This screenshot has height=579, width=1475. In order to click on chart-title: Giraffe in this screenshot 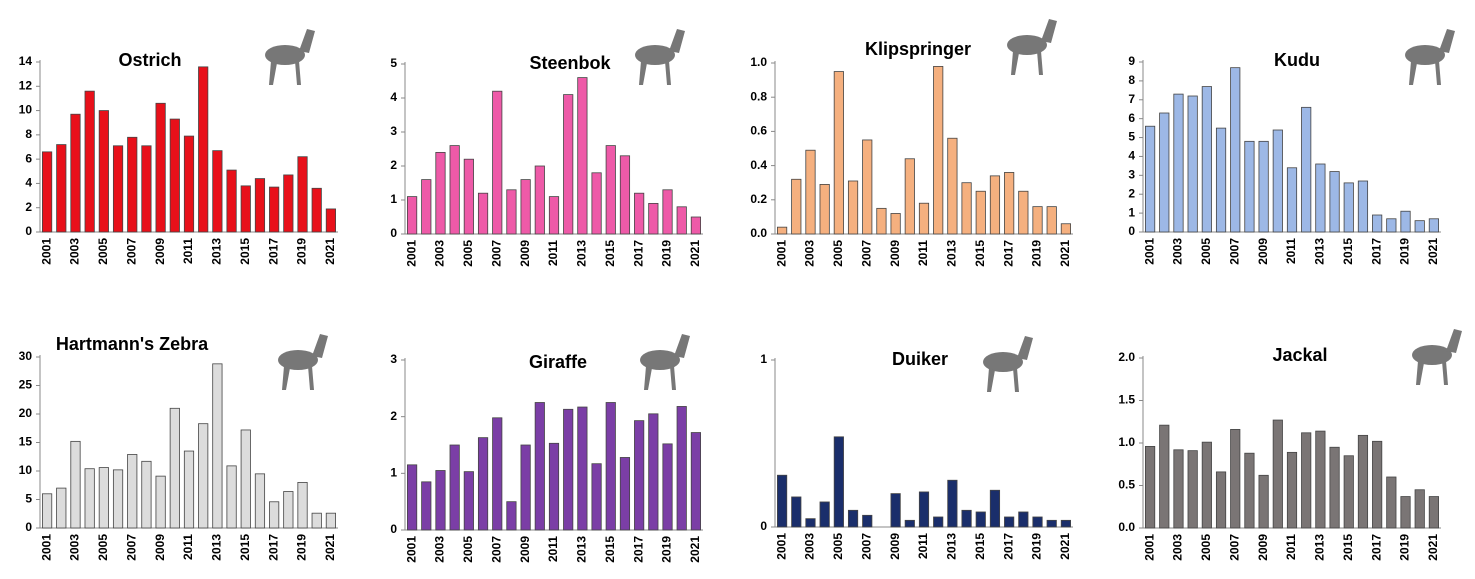, I will do `click(558, 362)`.